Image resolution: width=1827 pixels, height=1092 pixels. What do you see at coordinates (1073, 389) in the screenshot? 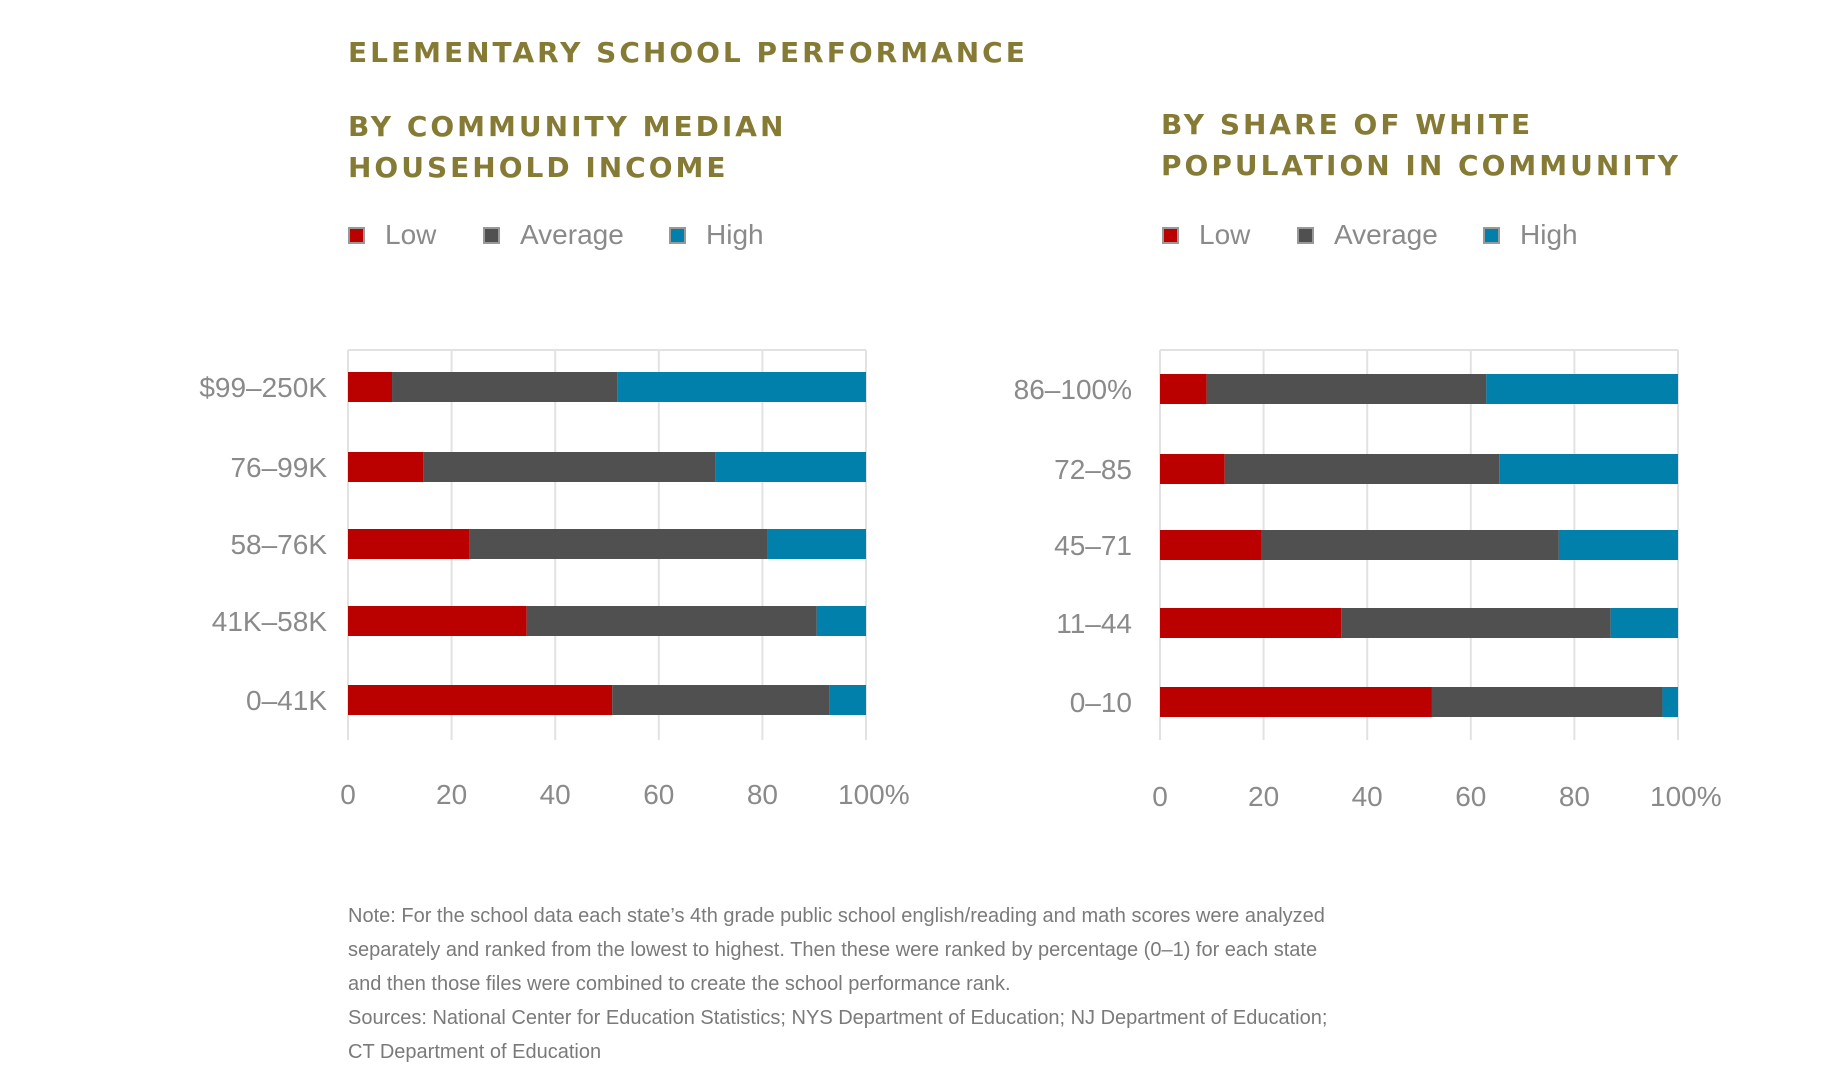
I see `category-label: 86–100%` at bounding box center [1073, 389].